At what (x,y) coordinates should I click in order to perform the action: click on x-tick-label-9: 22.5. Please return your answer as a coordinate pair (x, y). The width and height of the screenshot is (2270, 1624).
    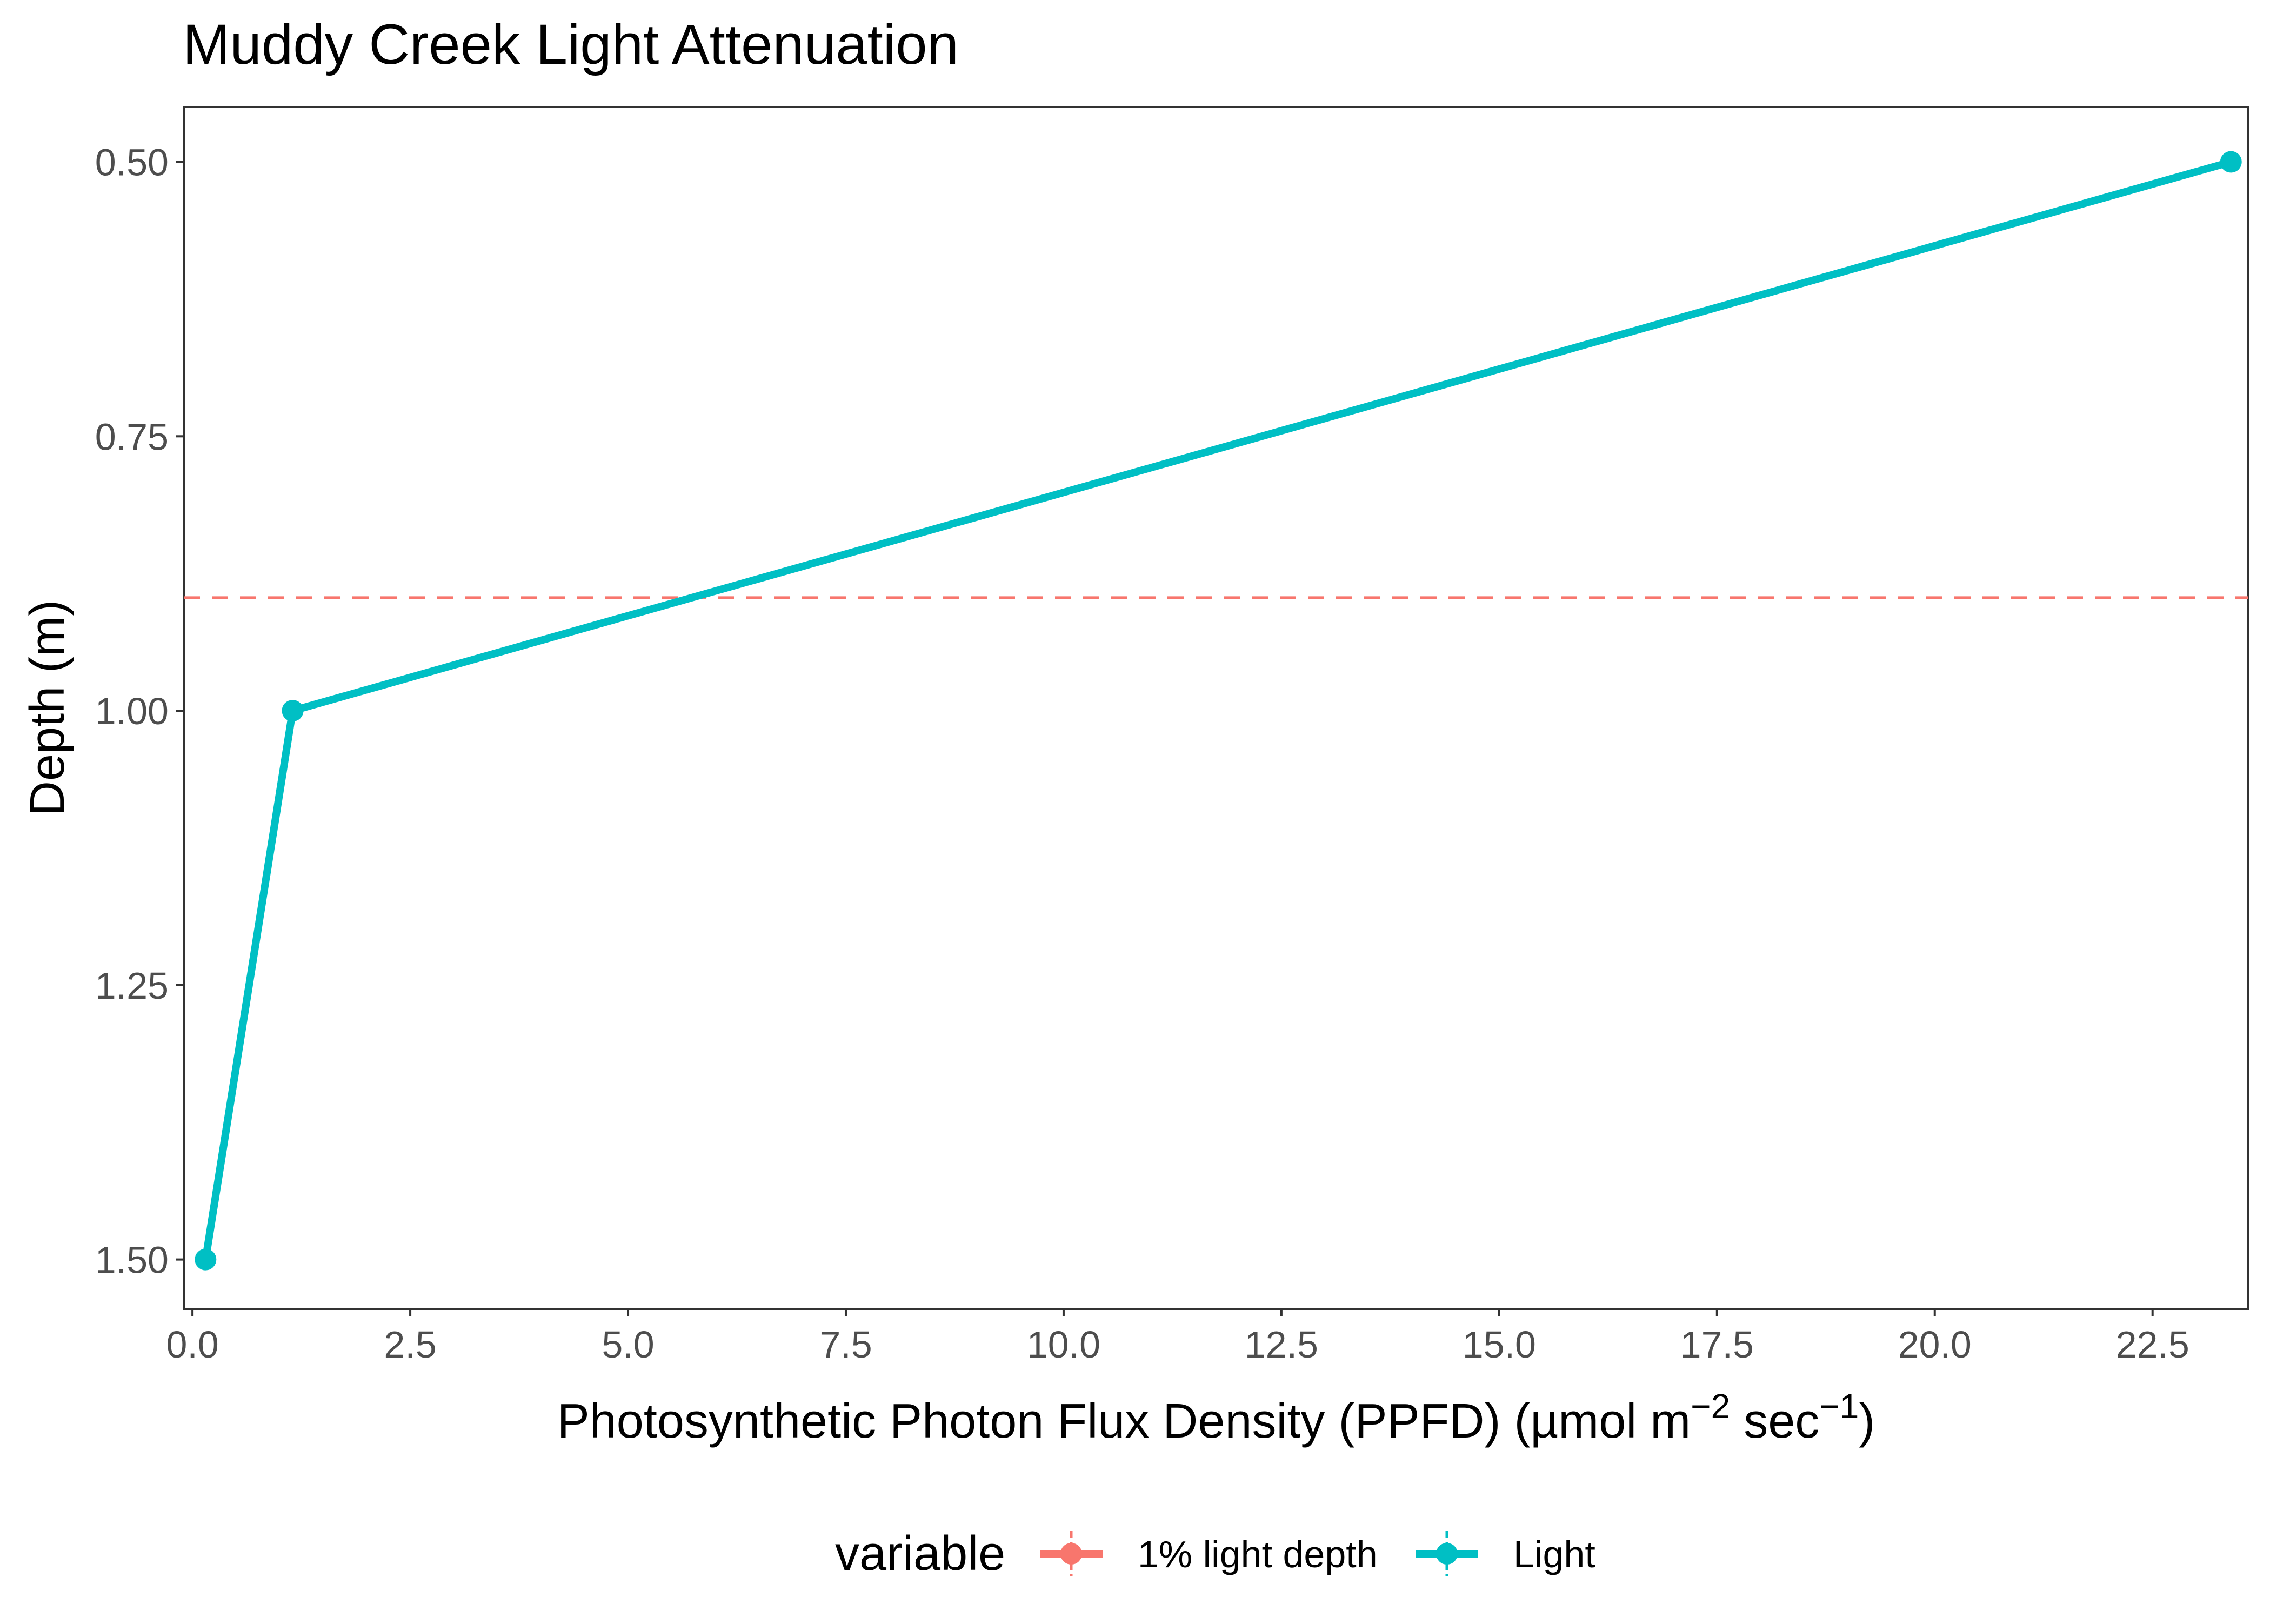
    Looking at the image, I should click on (2152, 1345).